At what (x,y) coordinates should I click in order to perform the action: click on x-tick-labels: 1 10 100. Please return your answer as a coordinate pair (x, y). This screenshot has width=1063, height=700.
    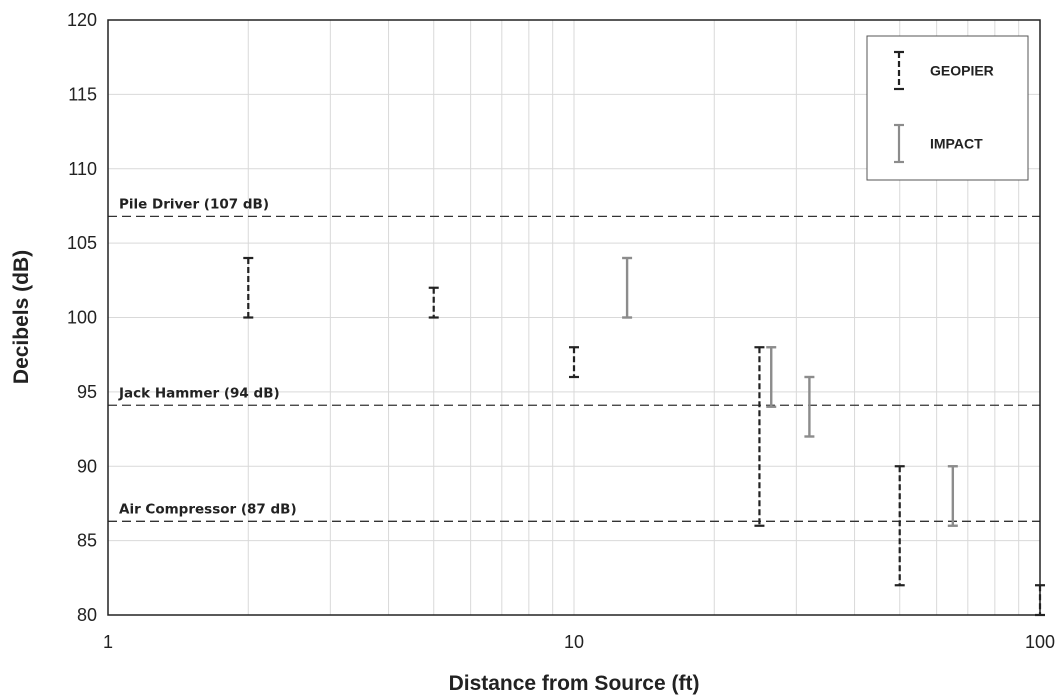
    Looking at the image, I should click on (579, 642).